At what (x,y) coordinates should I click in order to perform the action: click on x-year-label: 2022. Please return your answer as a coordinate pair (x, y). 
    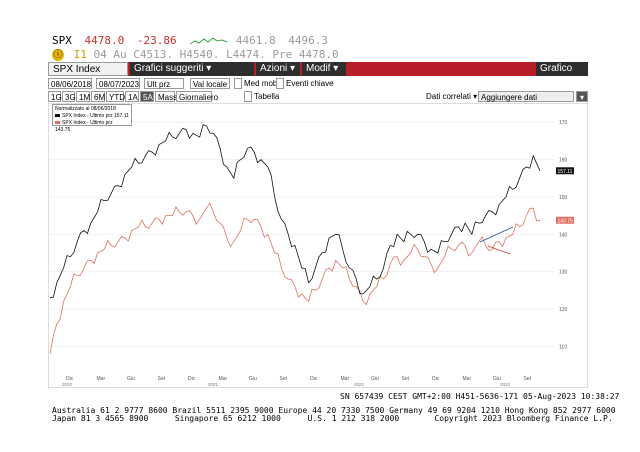
    Looking at the image, I should click on (359, 384).